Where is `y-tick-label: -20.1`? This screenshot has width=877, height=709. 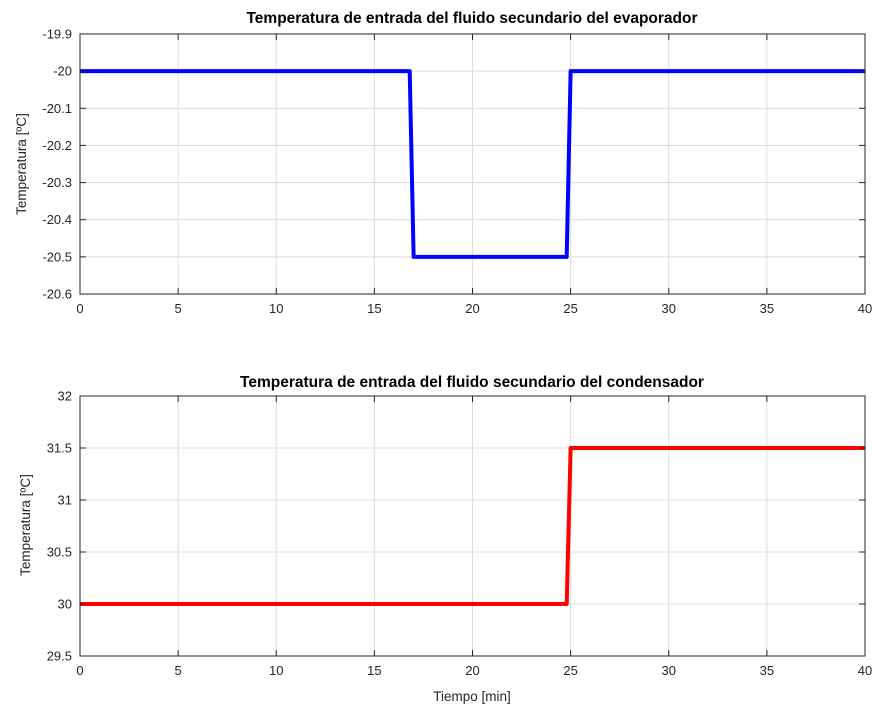 y-tick-label: -20.1 is located at coordinates (57, 108).